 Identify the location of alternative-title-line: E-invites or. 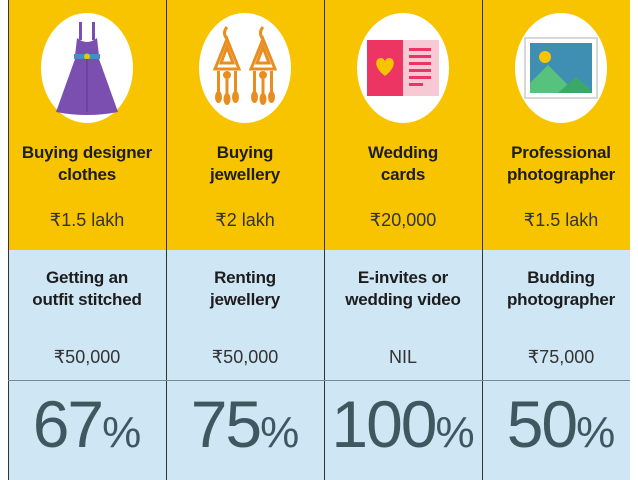
(403, 277).